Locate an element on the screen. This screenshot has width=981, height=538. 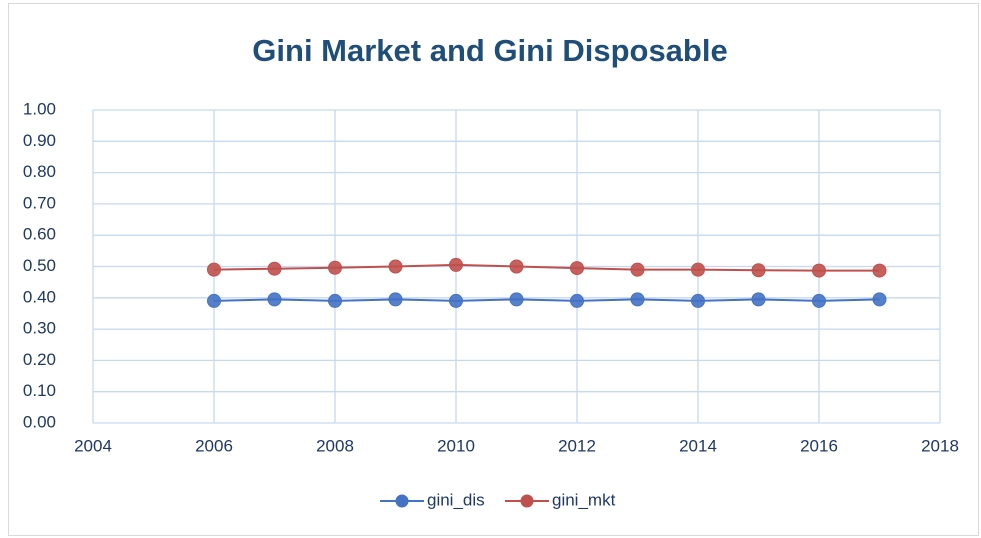
x-tick-label: 2014 is located at coordinates (698, 445).